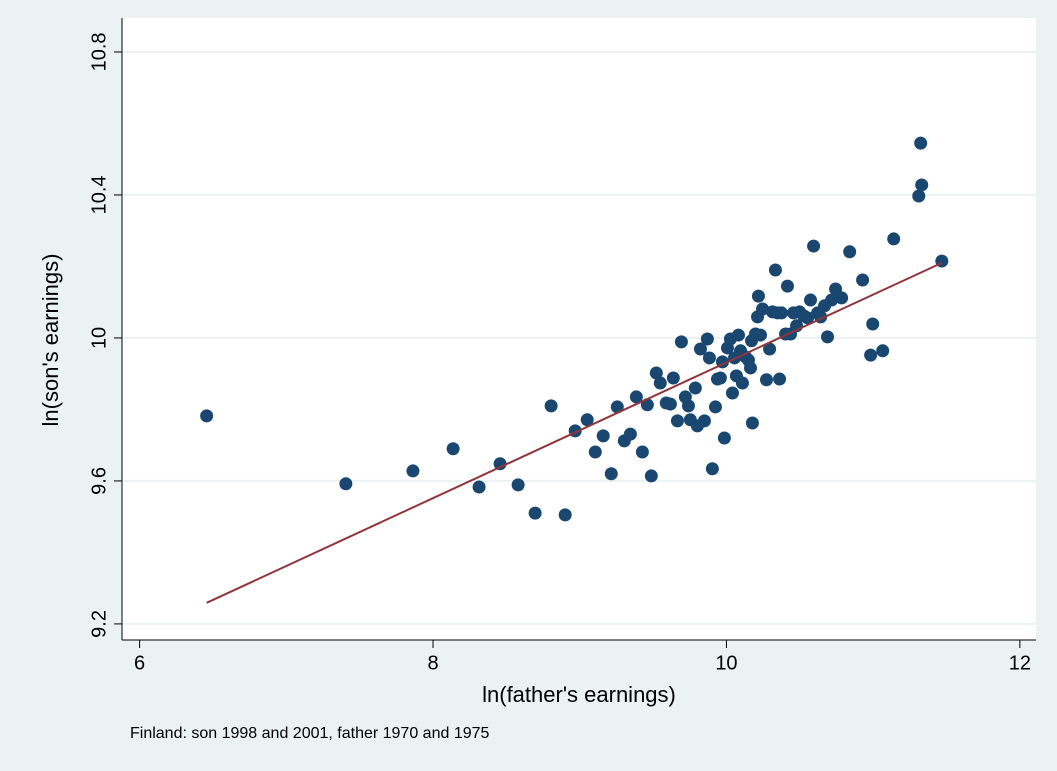 This screenshot has height=771, width=1057. What do you see at coordinates (579, 694) in the screenshot?
I see `x-axis-title: ln(father's earnings)` at bounding box center [579, 694].